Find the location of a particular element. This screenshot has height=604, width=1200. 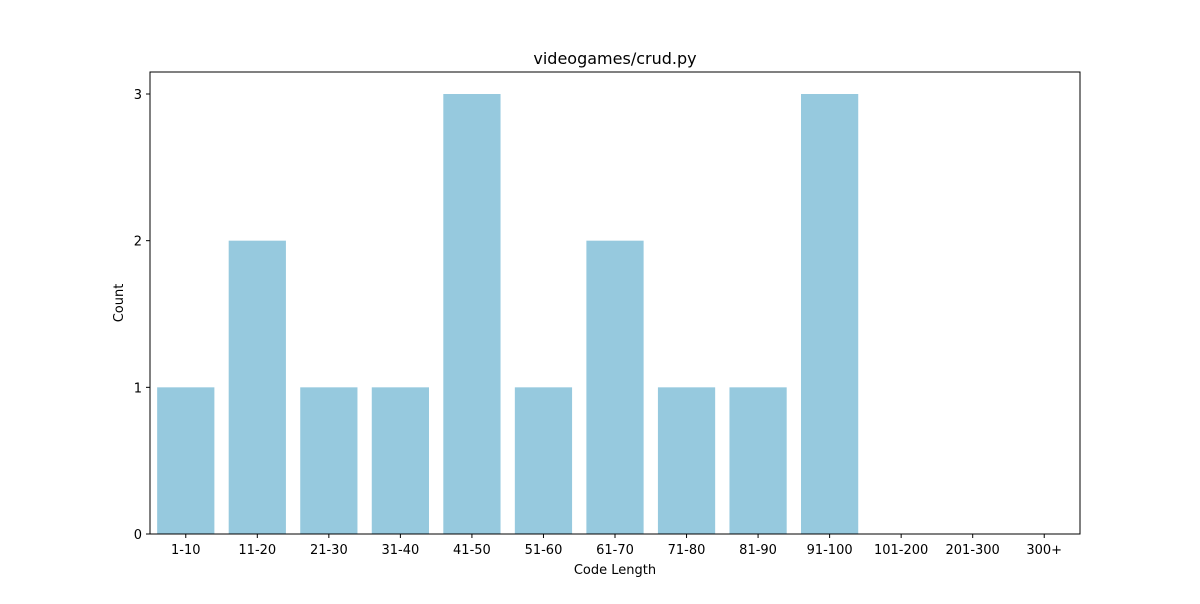

x-tick-label: 300+ is located at coordinates (1044, 550).